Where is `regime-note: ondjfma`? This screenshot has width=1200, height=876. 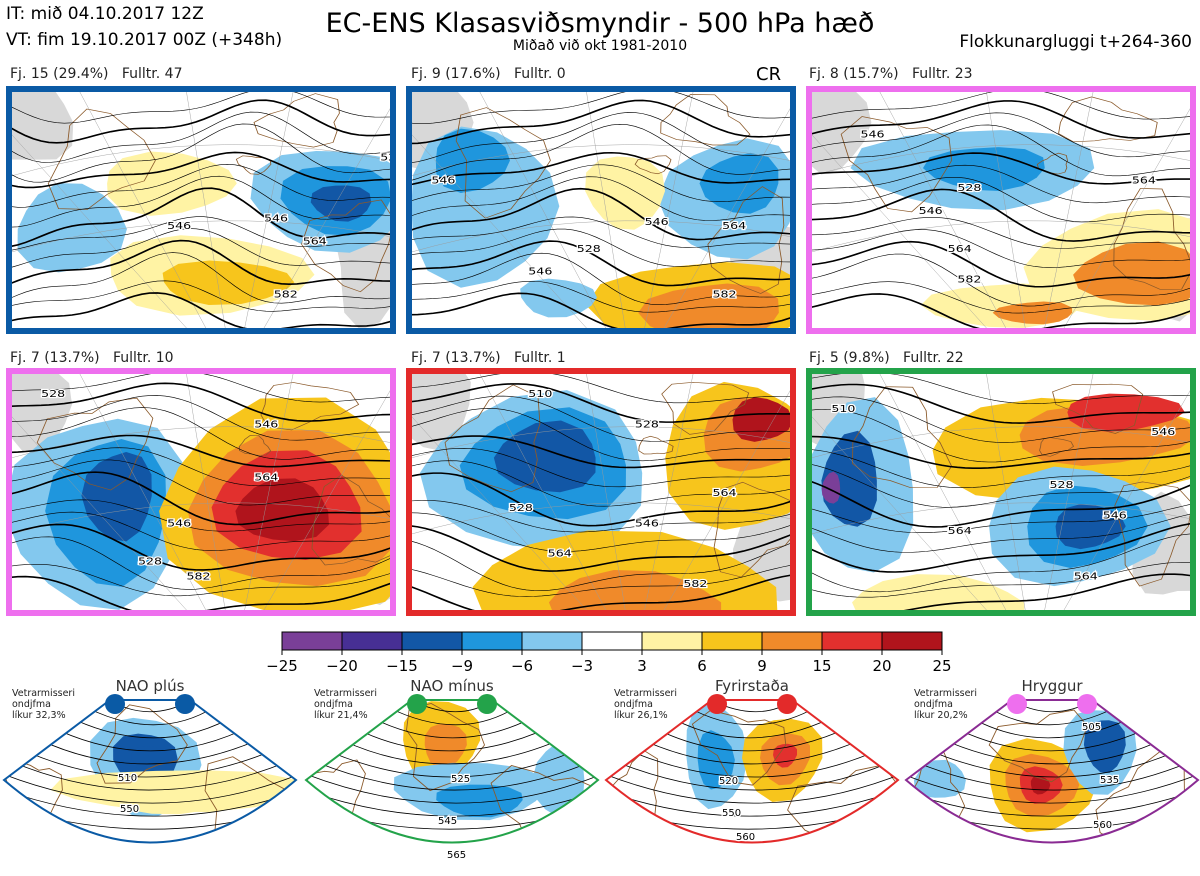 regime-note: ondjfma is located at coordinates (633, 704).